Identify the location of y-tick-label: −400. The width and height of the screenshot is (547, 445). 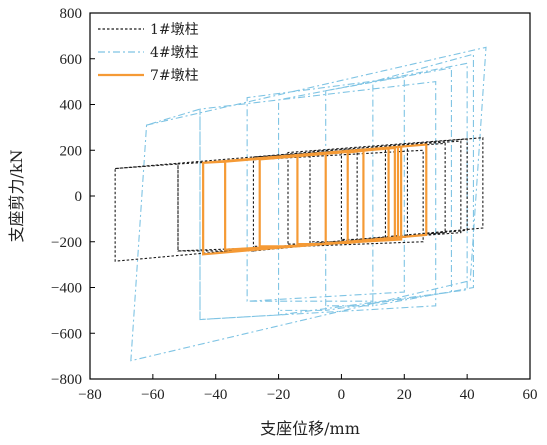
(66, 289).